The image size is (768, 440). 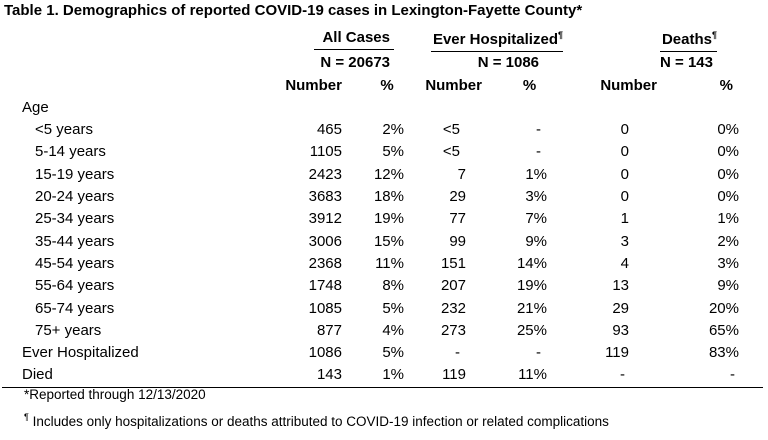 What do you see at coordinates (75, 263) in the screenshot?
I see `row-label: 45-54 years` at bounding box center [75, 263].